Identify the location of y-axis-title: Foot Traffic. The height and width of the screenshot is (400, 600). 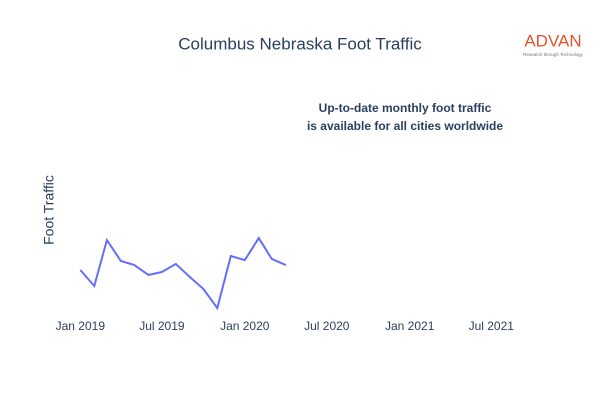
(49, 210).